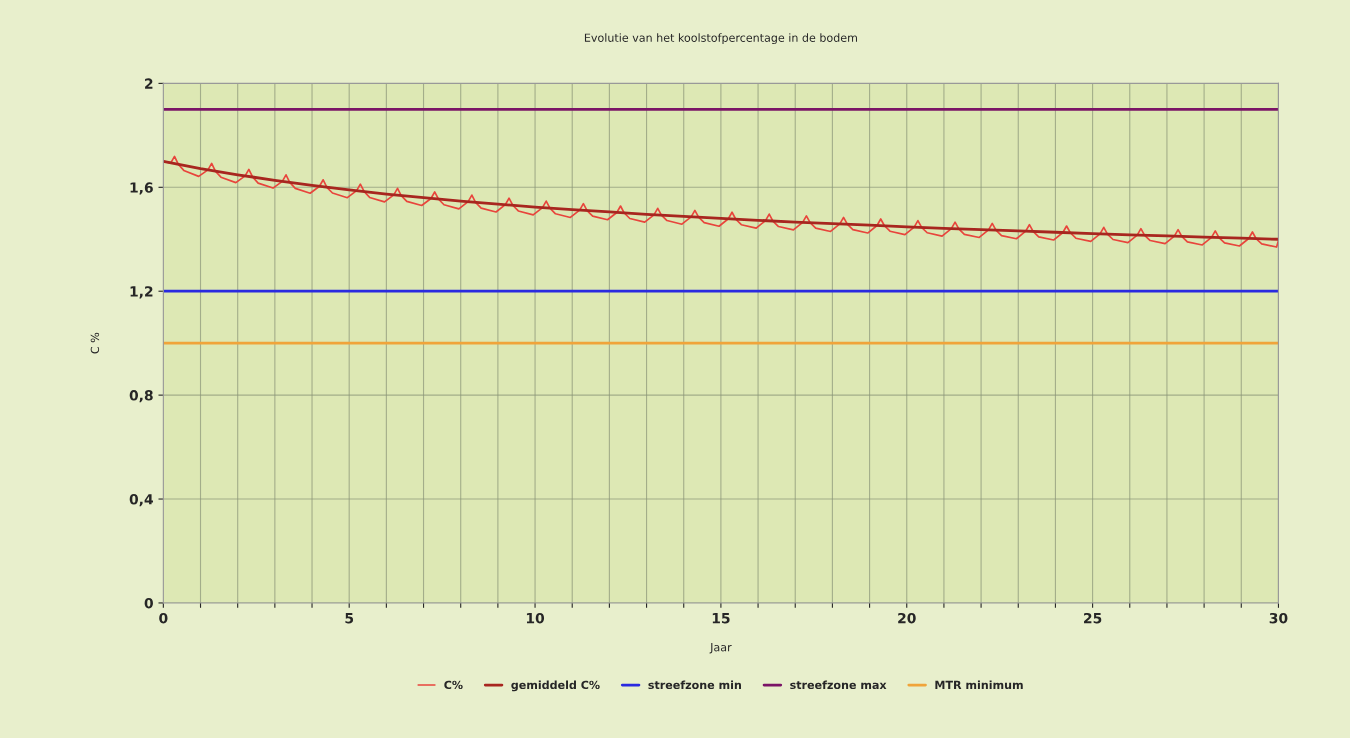  I want to click on legend-label: MTR minimum, so click(979, 685).